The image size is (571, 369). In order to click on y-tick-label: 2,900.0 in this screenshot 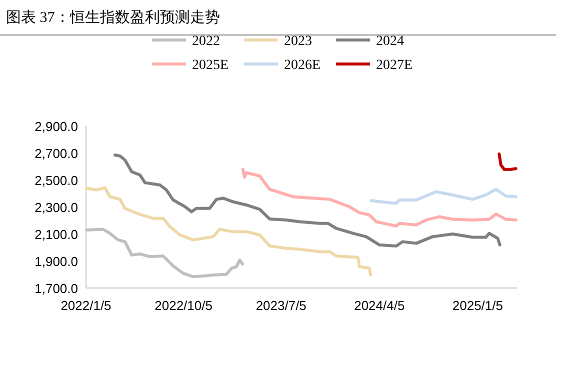, I will do `click(56, 126)`.